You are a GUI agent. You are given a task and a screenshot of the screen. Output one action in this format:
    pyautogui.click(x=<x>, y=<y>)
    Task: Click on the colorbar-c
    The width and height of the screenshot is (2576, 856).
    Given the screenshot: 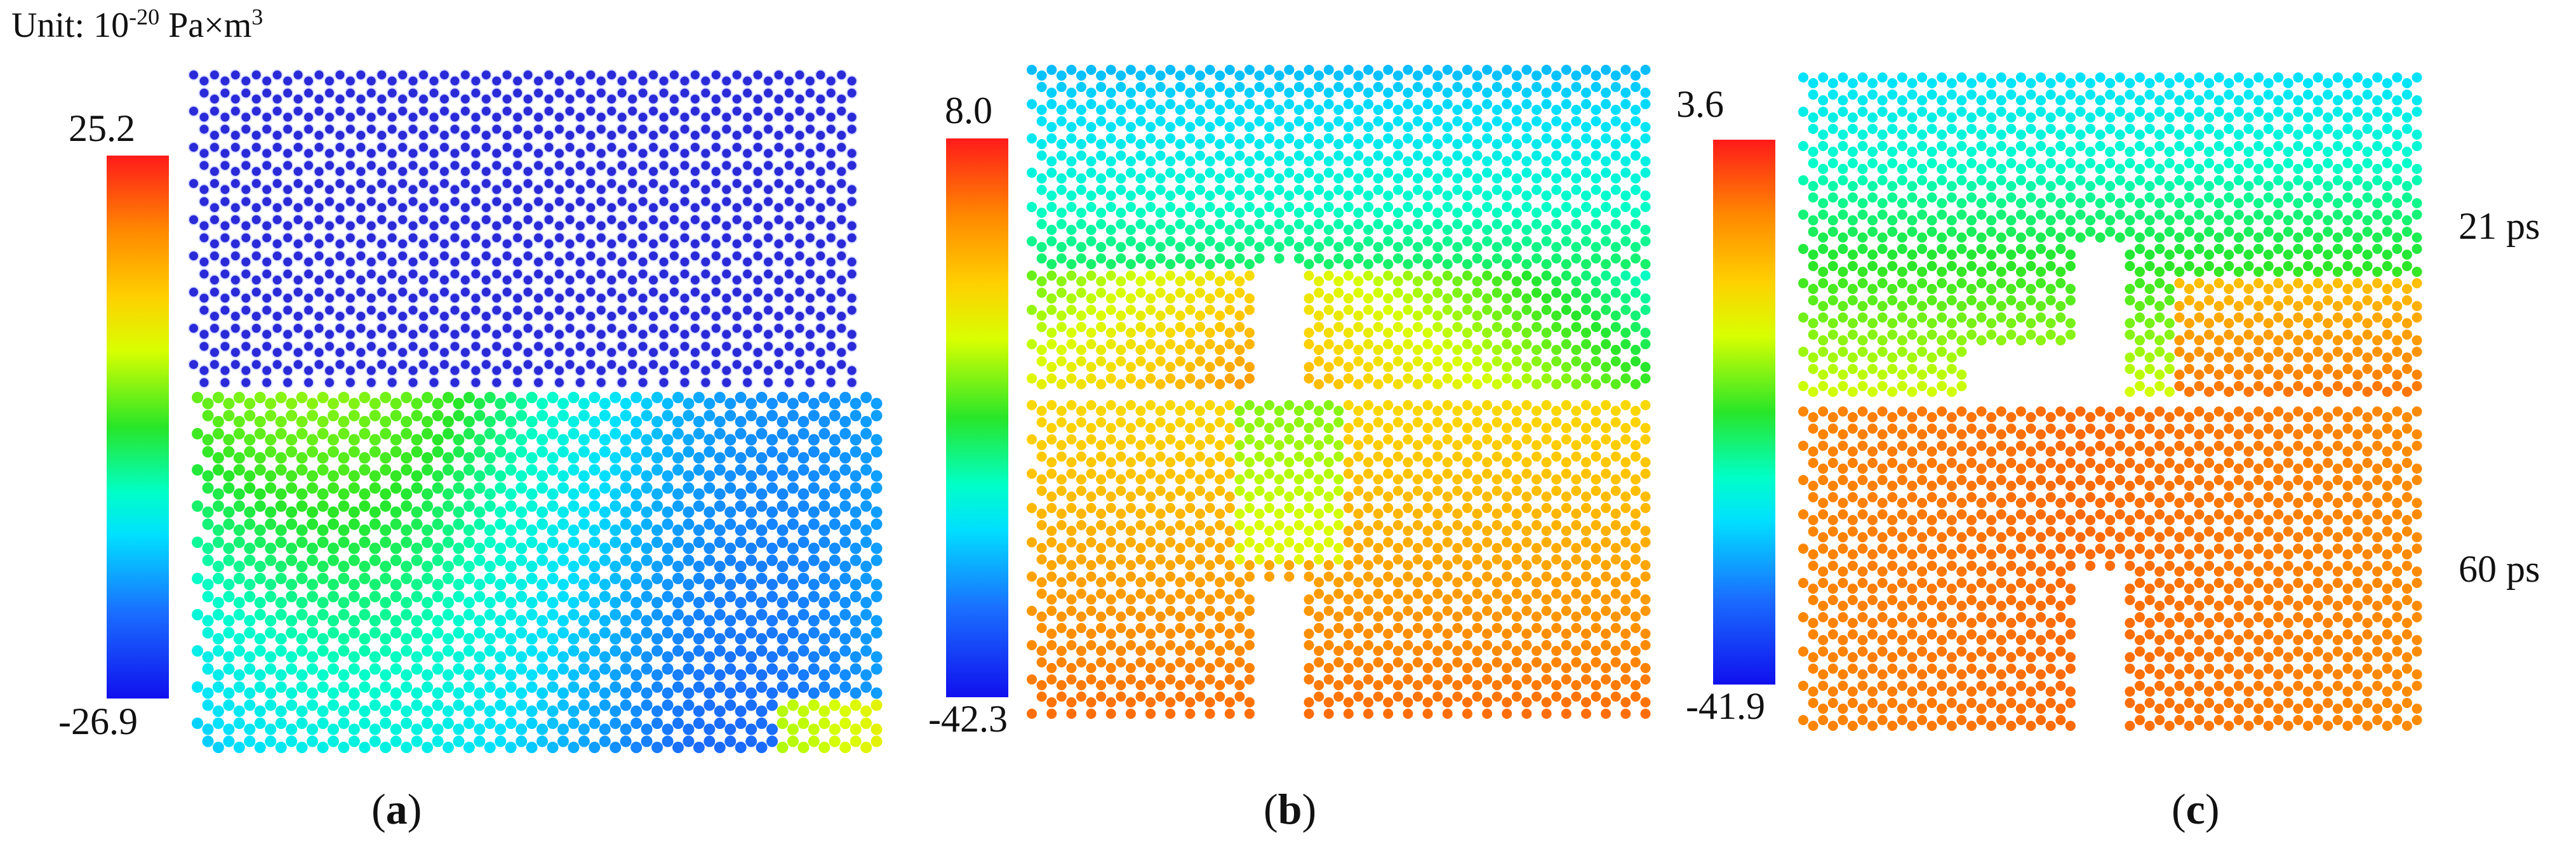 What is the action you would take?
    pyautogui.click(x=1744, y=413)
    